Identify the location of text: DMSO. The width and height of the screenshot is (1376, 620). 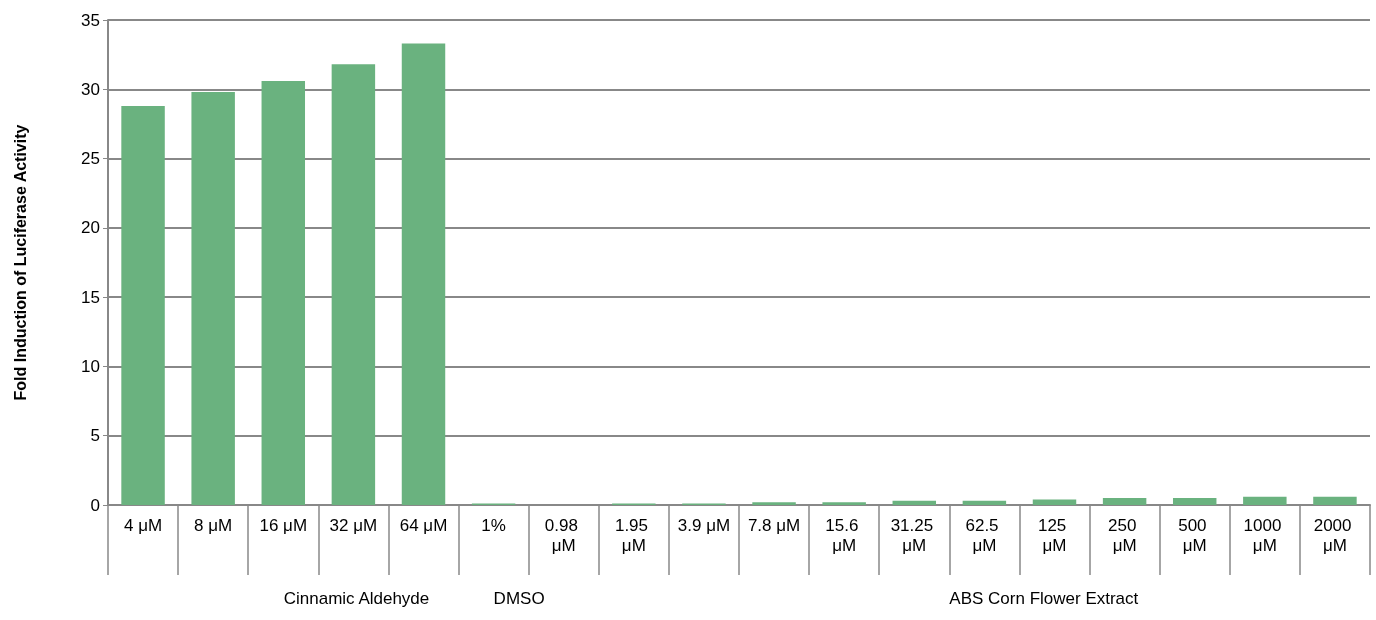
(519, 598).